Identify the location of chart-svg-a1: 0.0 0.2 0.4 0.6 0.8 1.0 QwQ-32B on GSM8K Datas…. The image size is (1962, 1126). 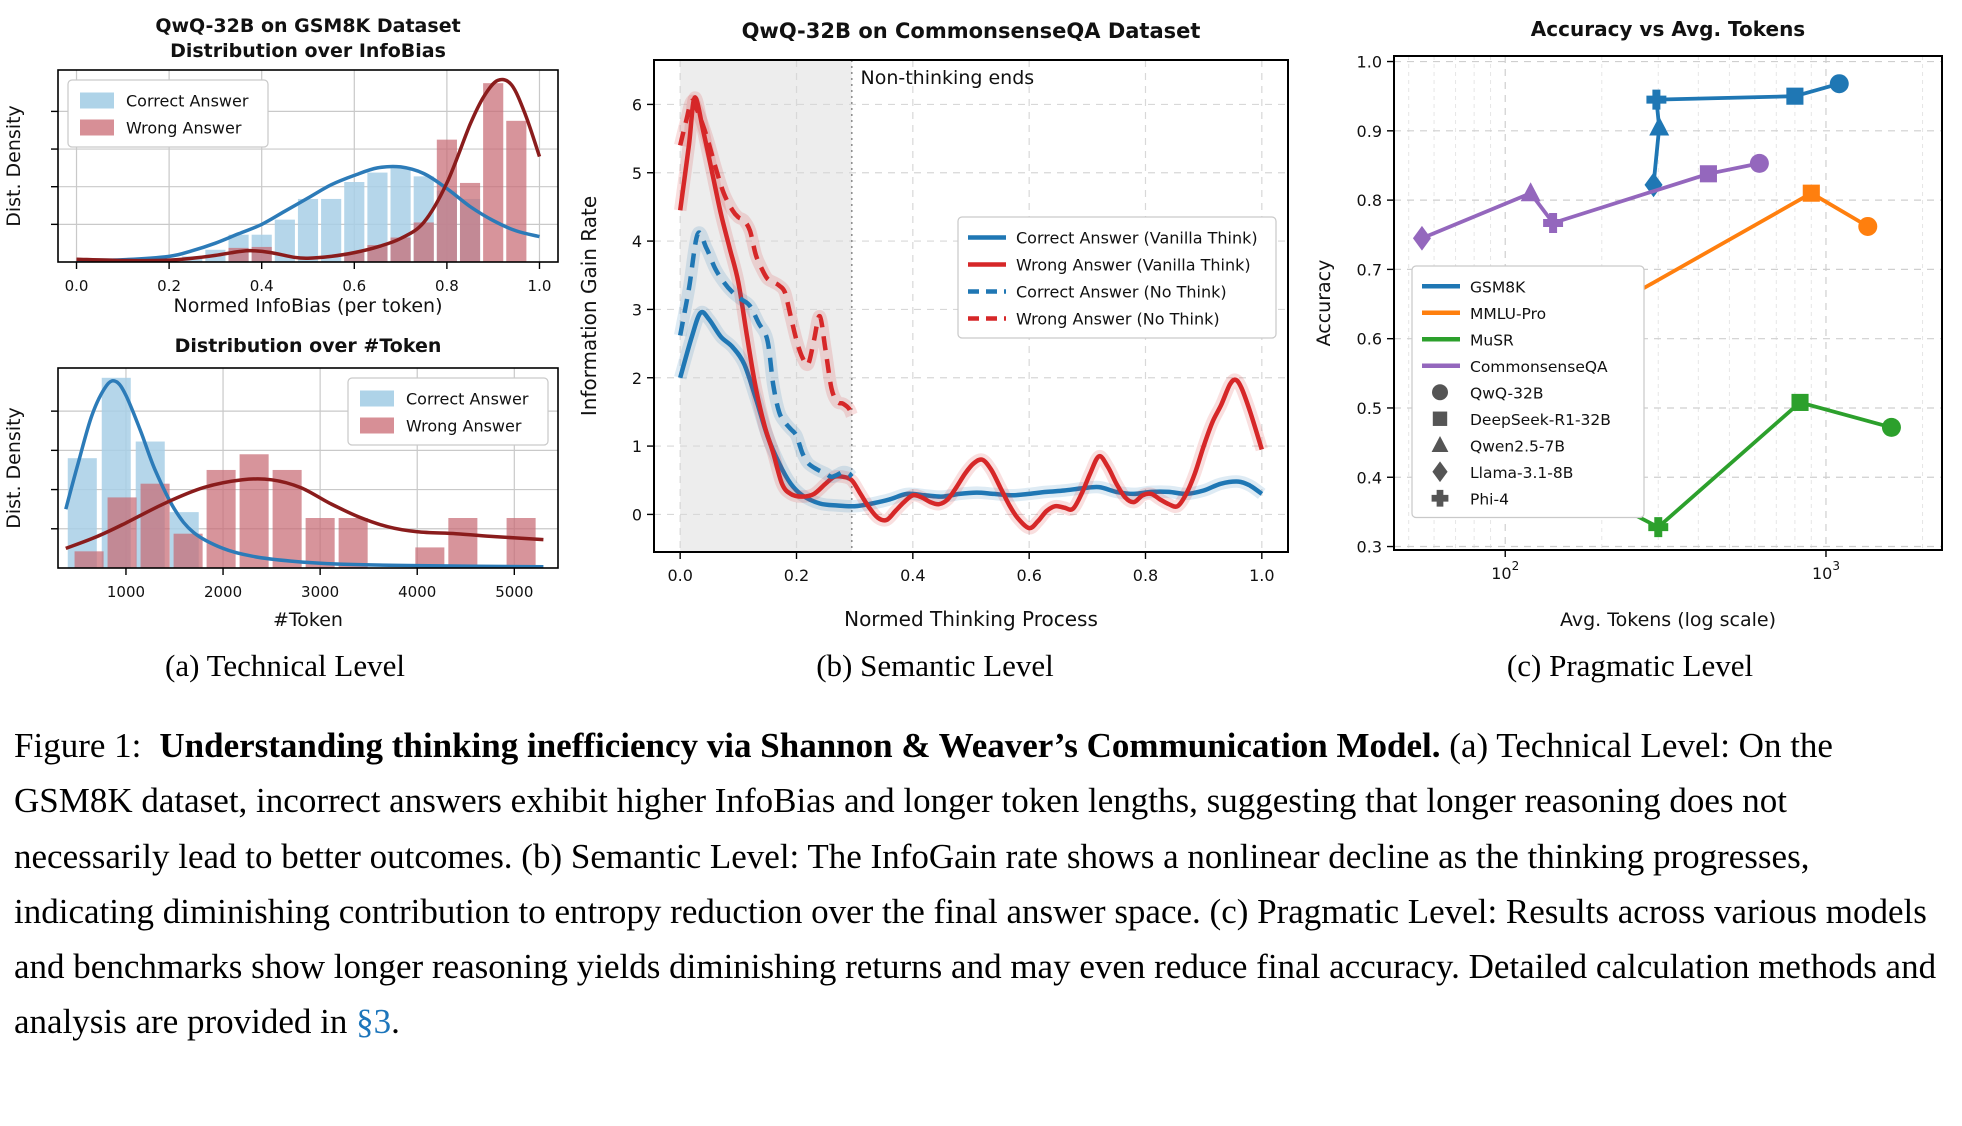
(281, 166).